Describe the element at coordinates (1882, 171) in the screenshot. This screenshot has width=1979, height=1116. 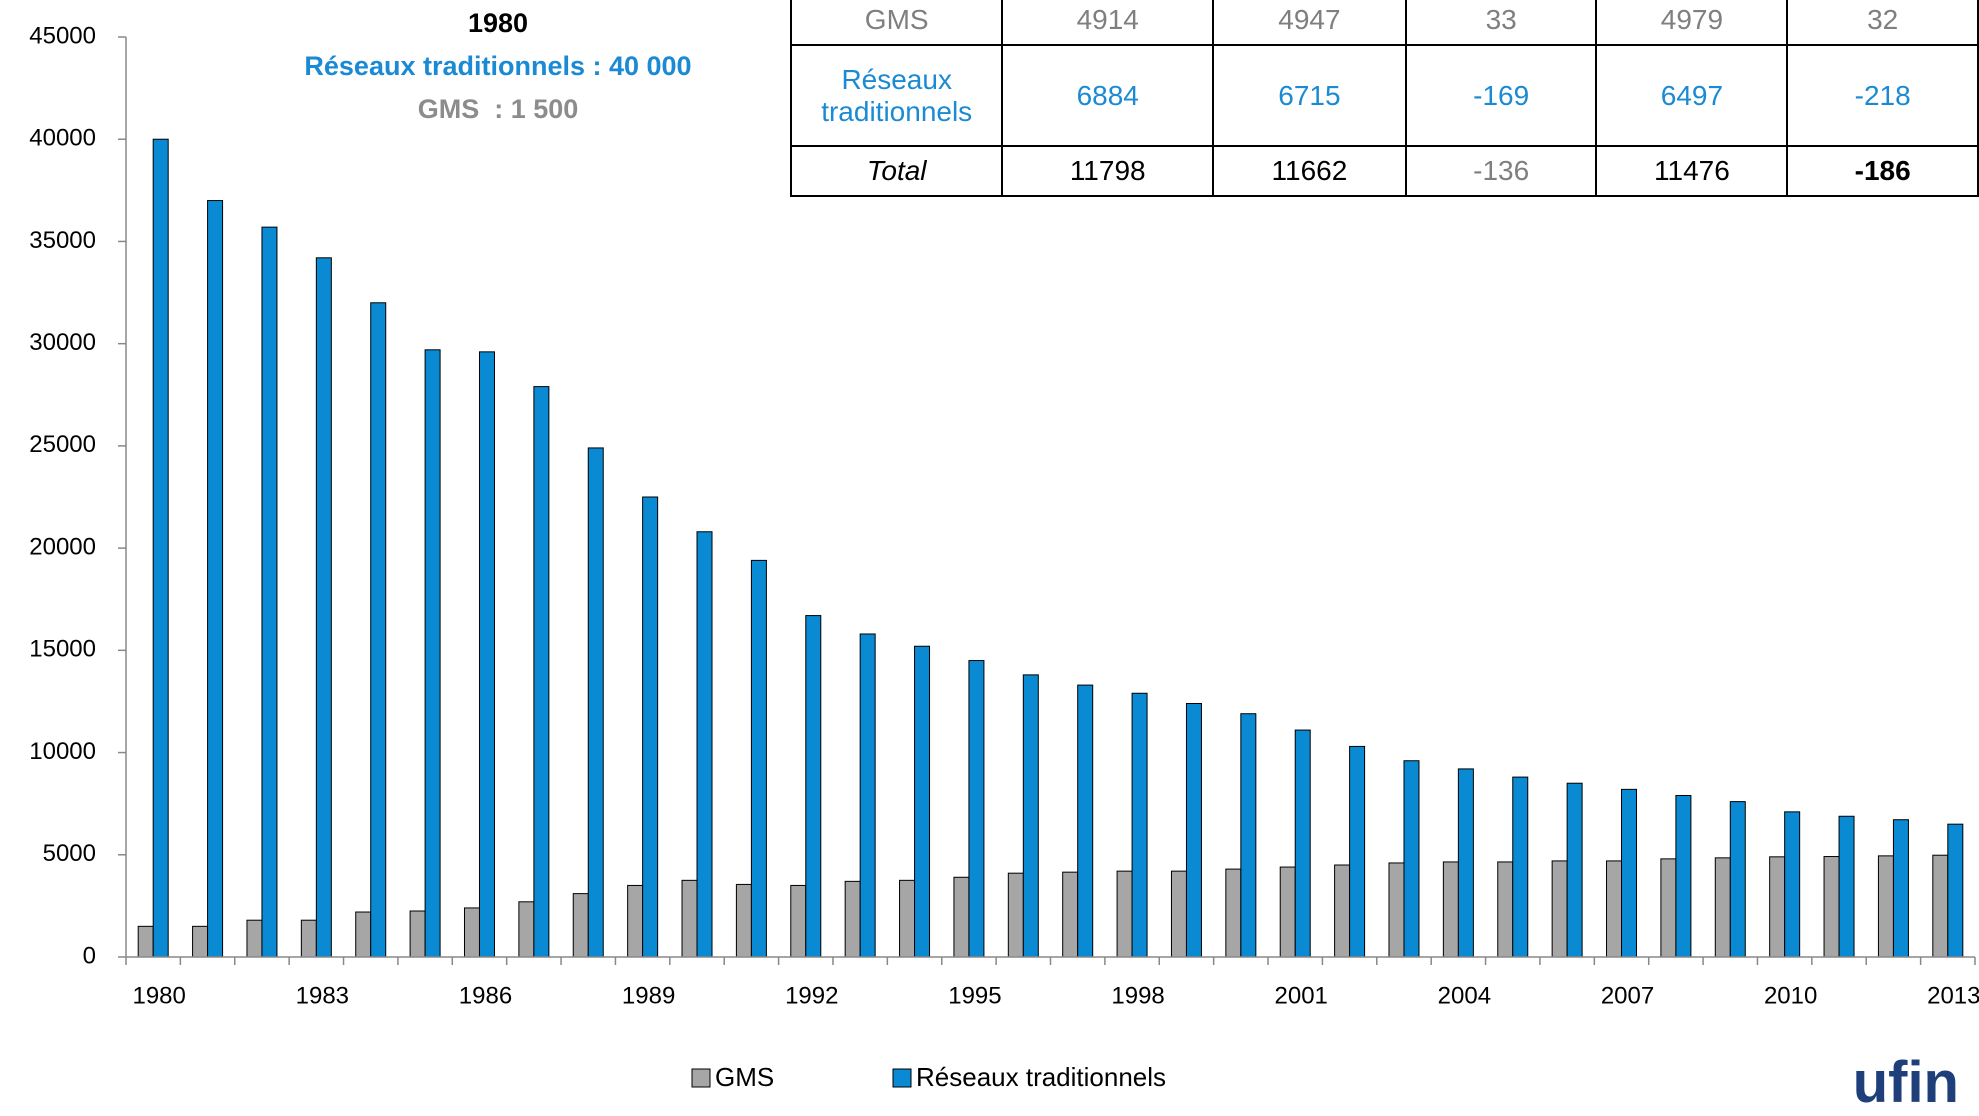
I see `cell: -186` at that location.